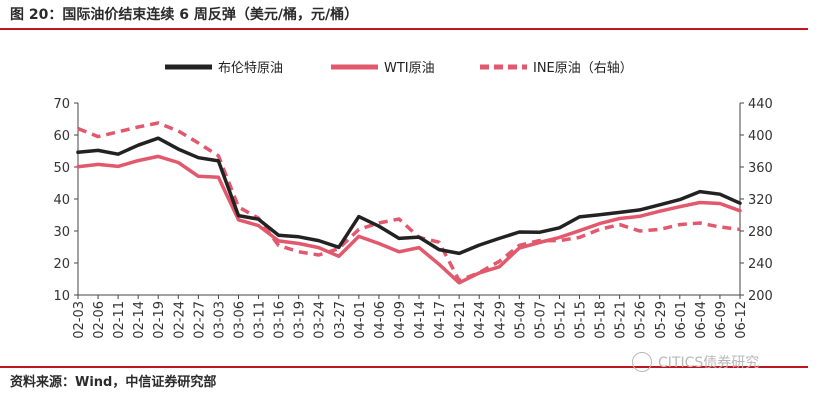 This screenshot has width=830, height=401. What do you see at coordinates (420, 320) in the screenshot?
I see `x-tick-label: 04-14` at bounding box center [420, 320].